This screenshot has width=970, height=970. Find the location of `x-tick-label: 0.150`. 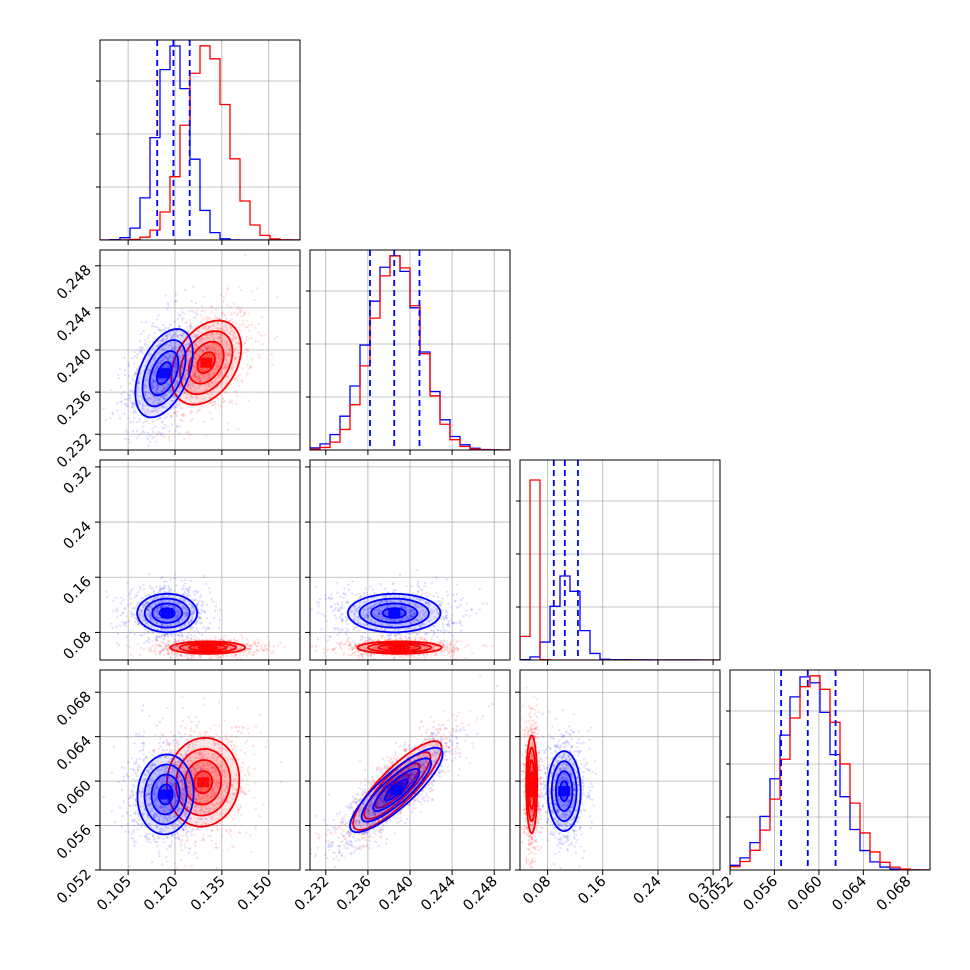

x-tick-label: 0.150 is located at coordinates (255, 894).